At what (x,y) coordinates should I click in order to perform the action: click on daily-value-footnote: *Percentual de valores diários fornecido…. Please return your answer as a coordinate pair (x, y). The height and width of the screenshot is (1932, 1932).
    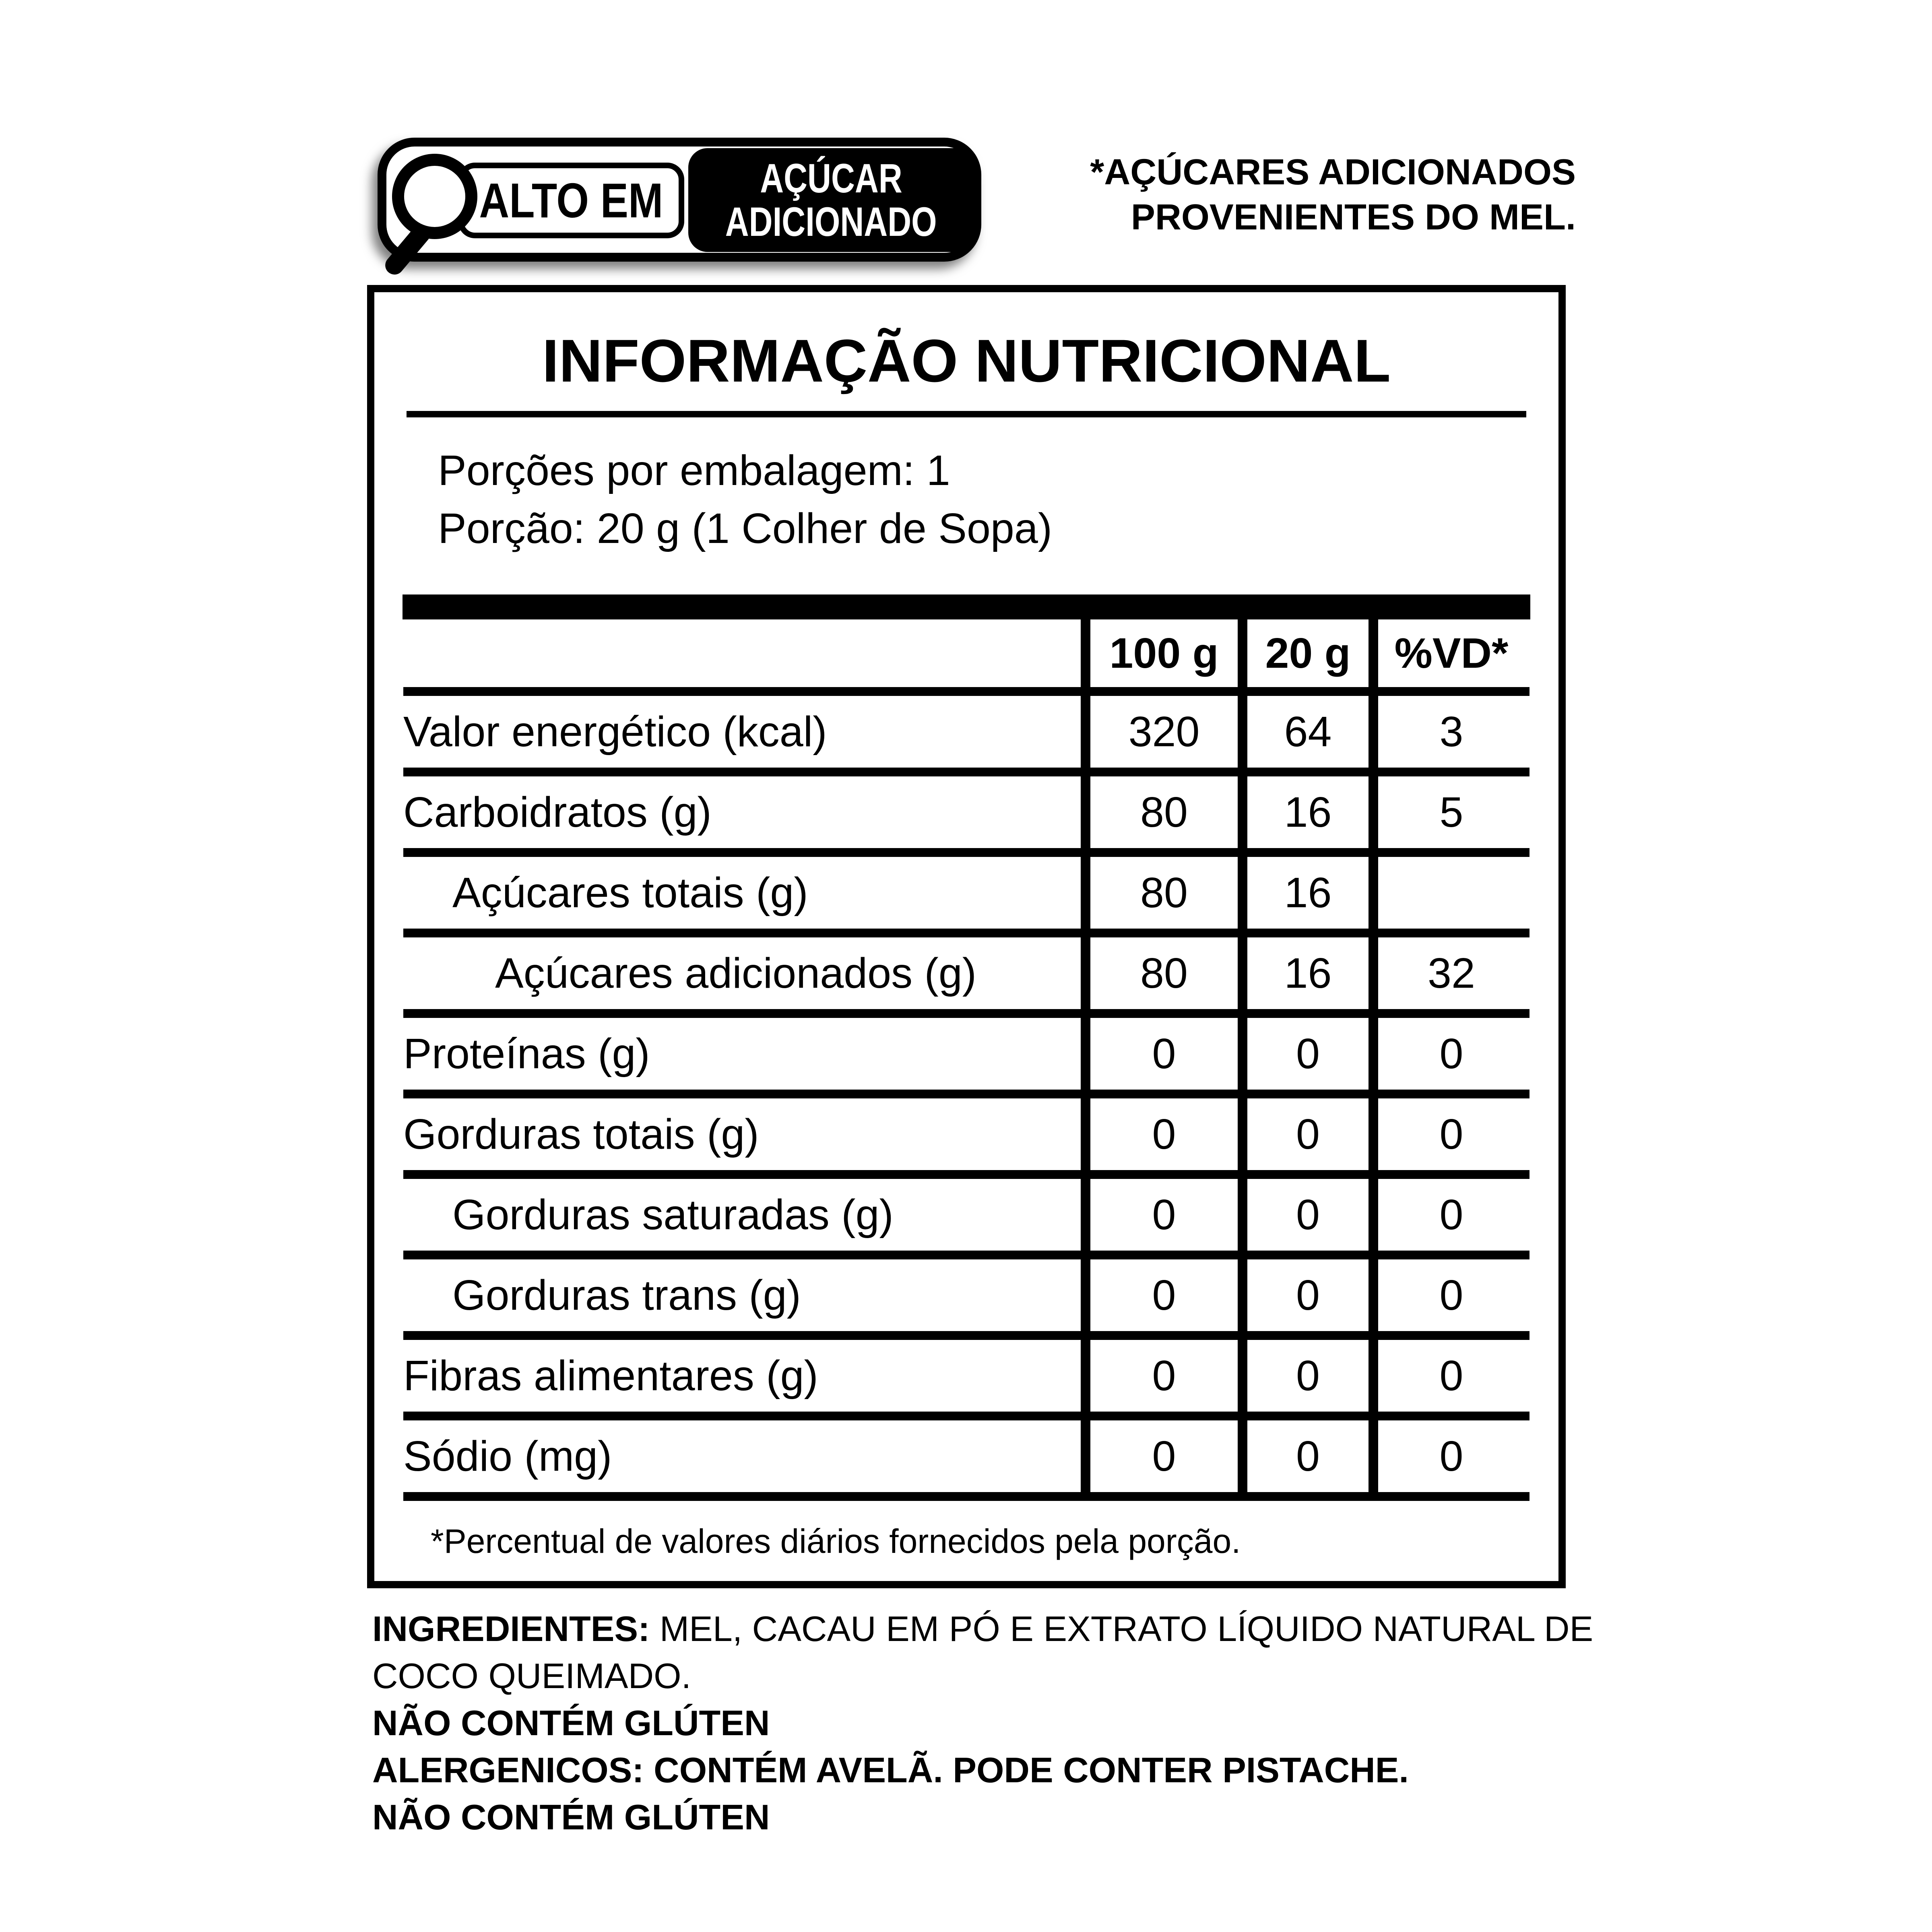
    Looking at the image, I should click on (836, 1541).